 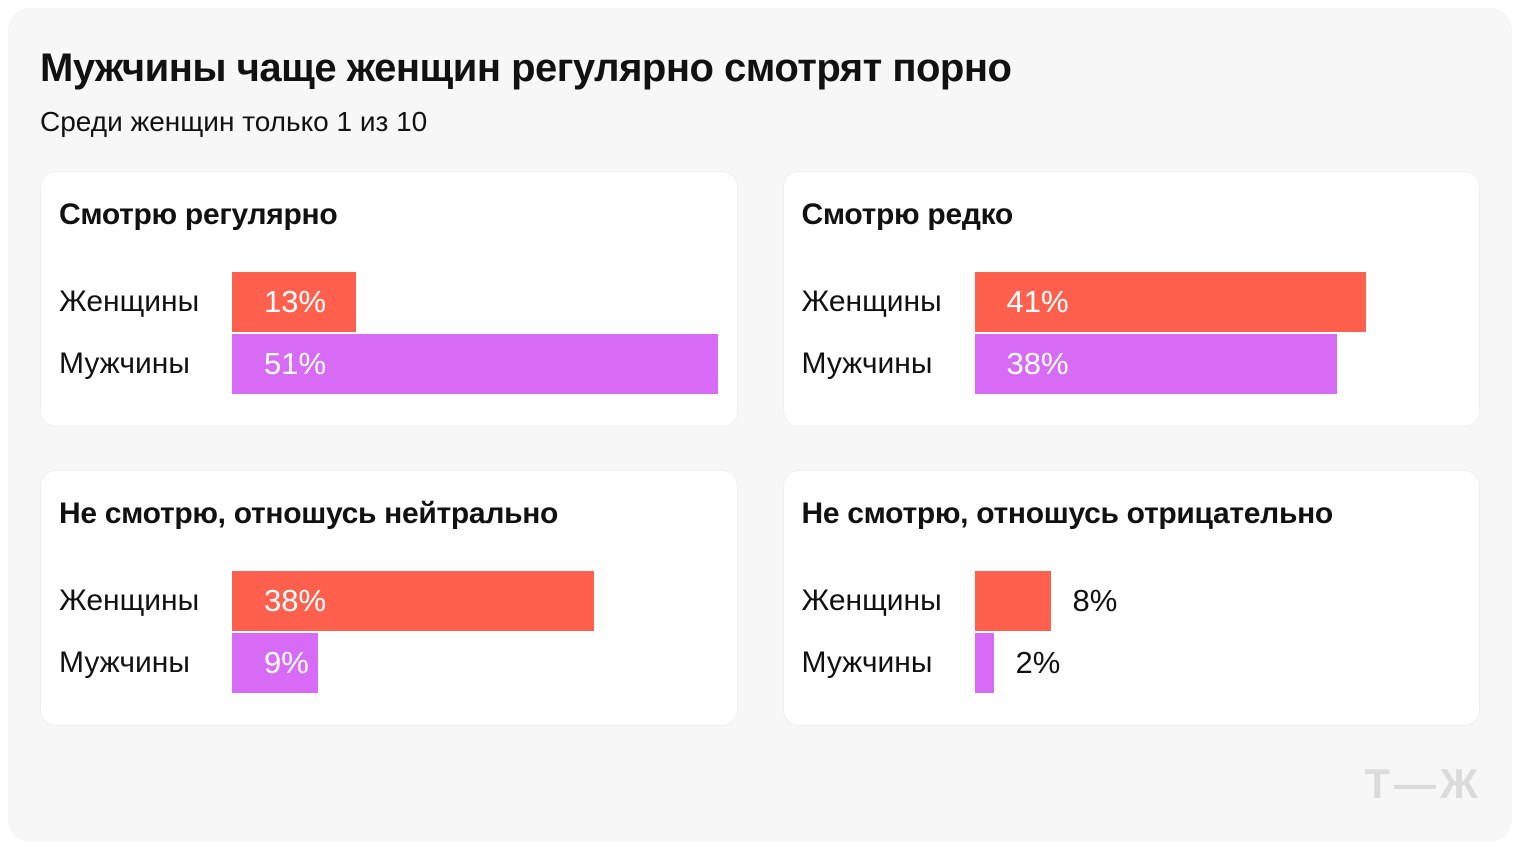 I want to click on card-title: Не смотрю, отношусь отрицательно, so click(x=1067, y=513).